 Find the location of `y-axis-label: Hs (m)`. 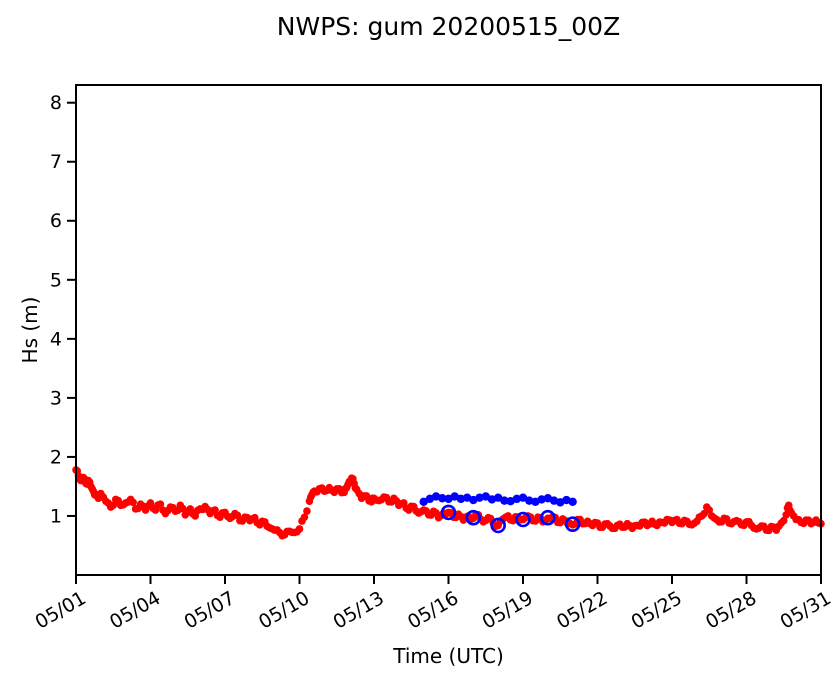

y-axis-label: Hs (m) is located at coordinates (30, 330).